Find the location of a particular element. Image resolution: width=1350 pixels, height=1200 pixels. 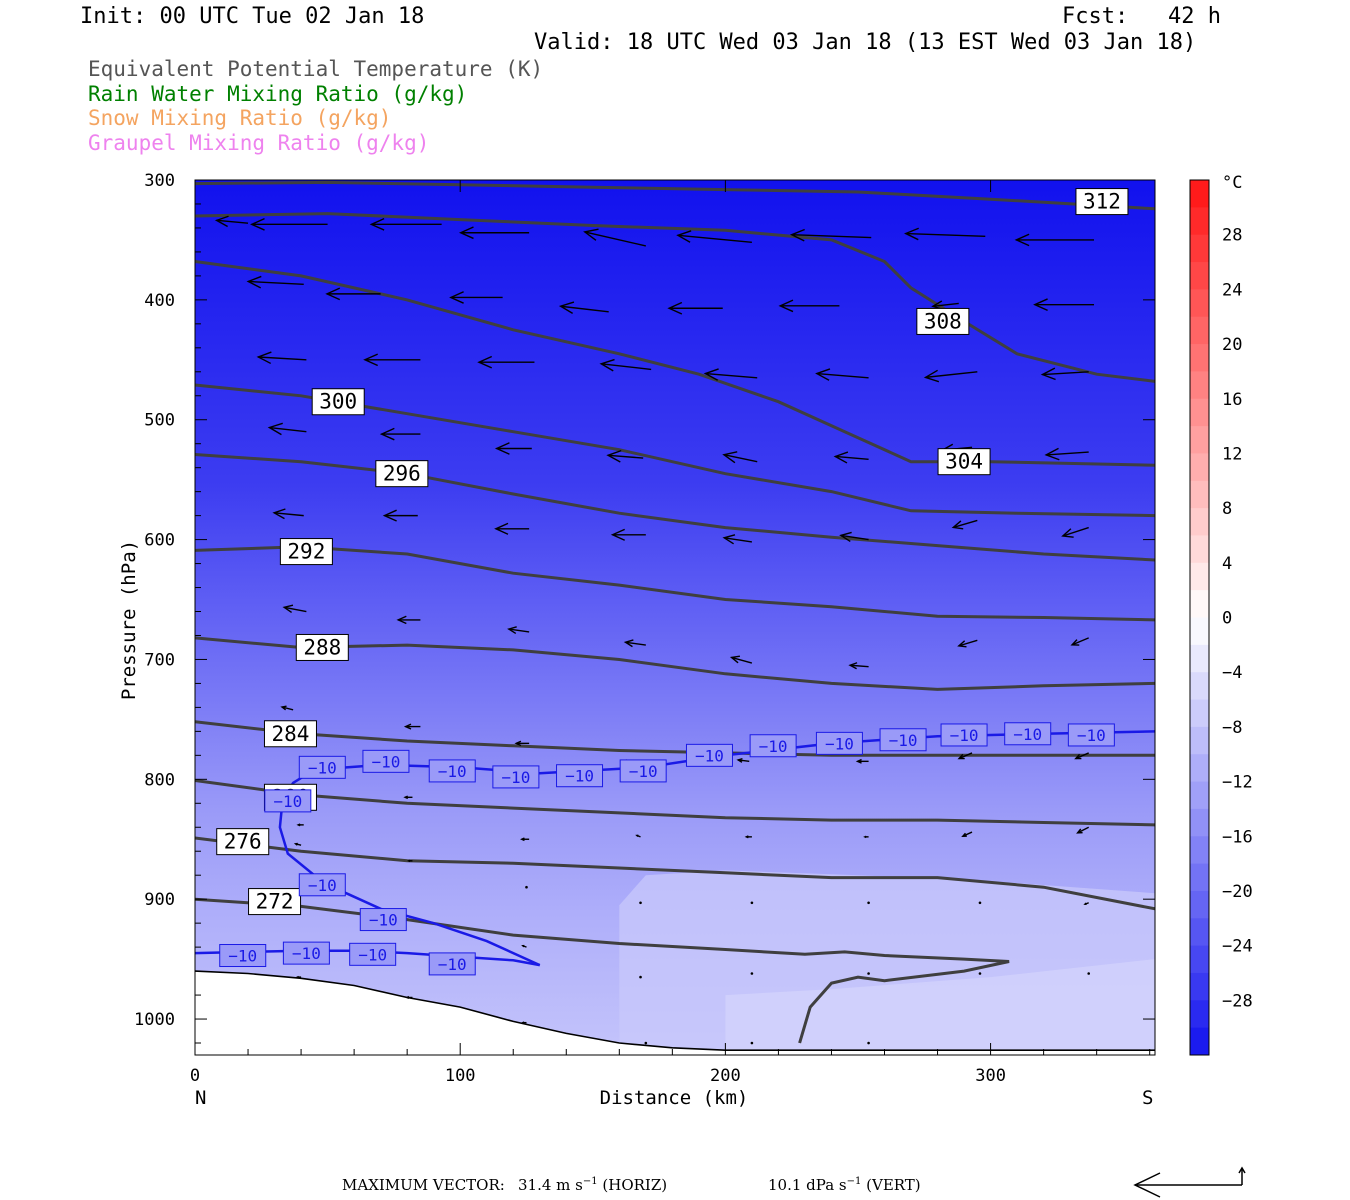

theta-e-label-308: 308 is located at coordinates (943, 321).